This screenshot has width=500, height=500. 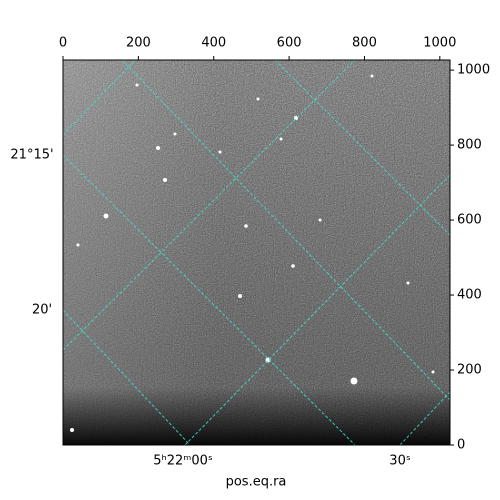 I want to click on y-tick-label: 400, so click(x=469, y=295).